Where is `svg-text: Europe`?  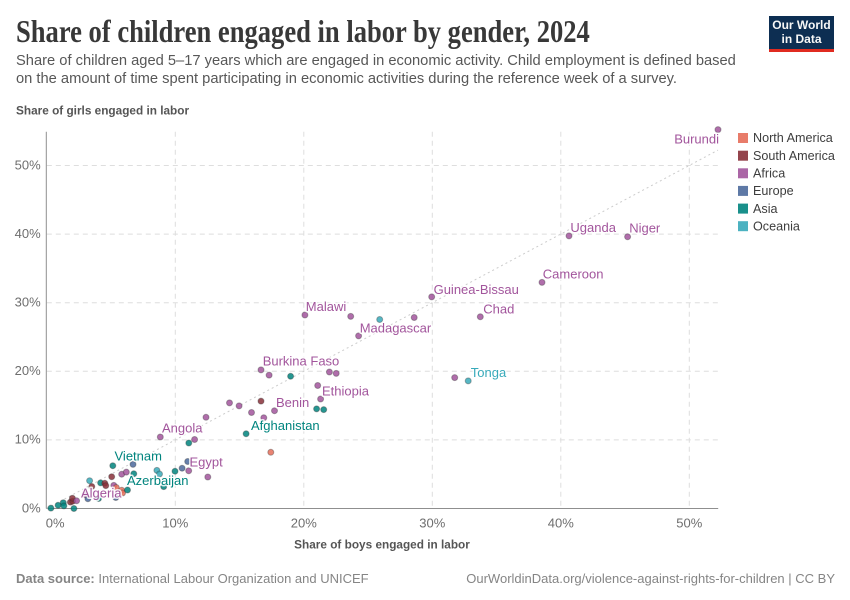 svg-text: Europe is located at coordinates (773, 191).